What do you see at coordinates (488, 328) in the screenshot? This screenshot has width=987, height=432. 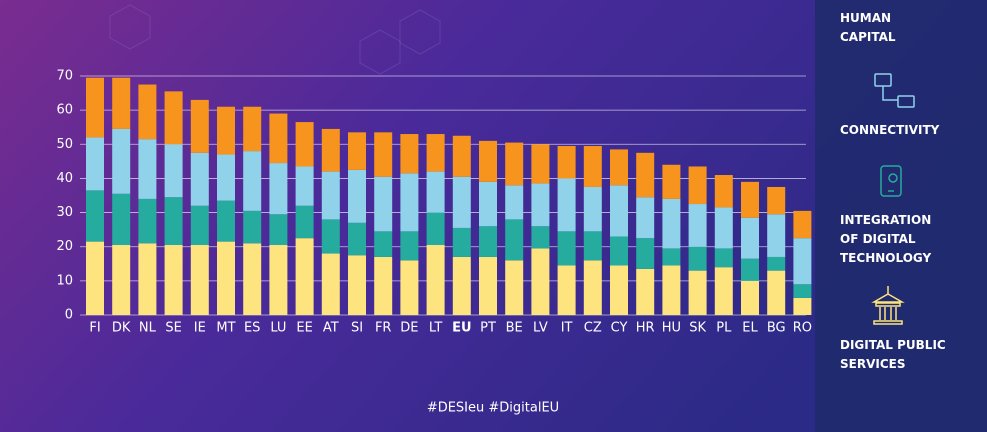 I see `x-tick-label: PT` at bounding box center [488, 328].